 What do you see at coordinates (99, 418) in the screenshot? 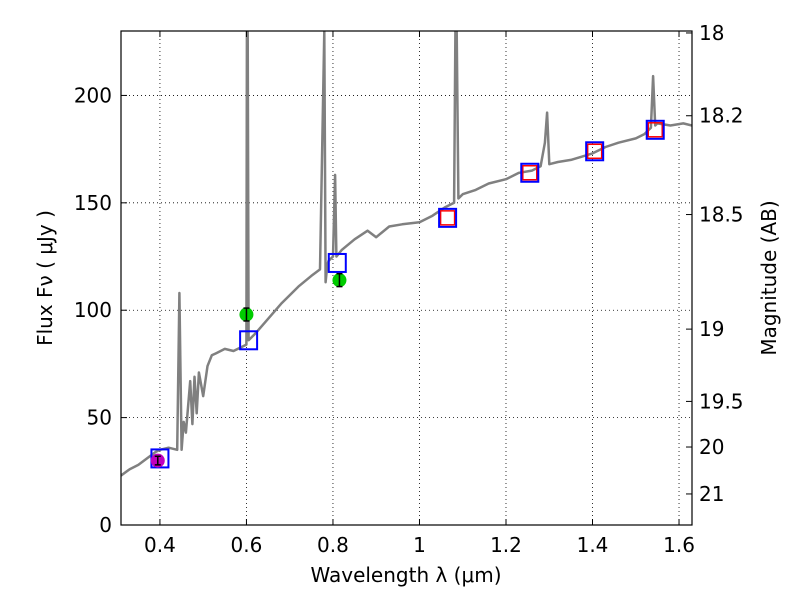
I see `y-tick-label: 50` at bounding box center [99, 418].